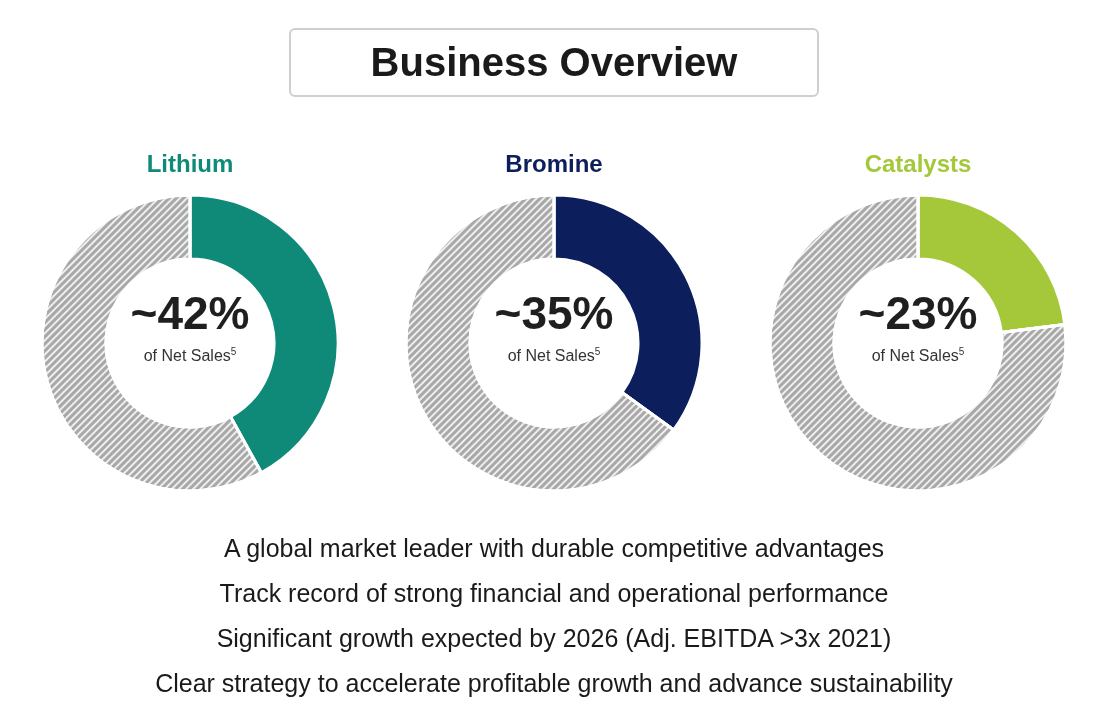 The image size is (1108, 718). What do you see at coordinates (554, 62) in the screenshot?
I see `text: Business Overview` at bounding box center [554, 62].